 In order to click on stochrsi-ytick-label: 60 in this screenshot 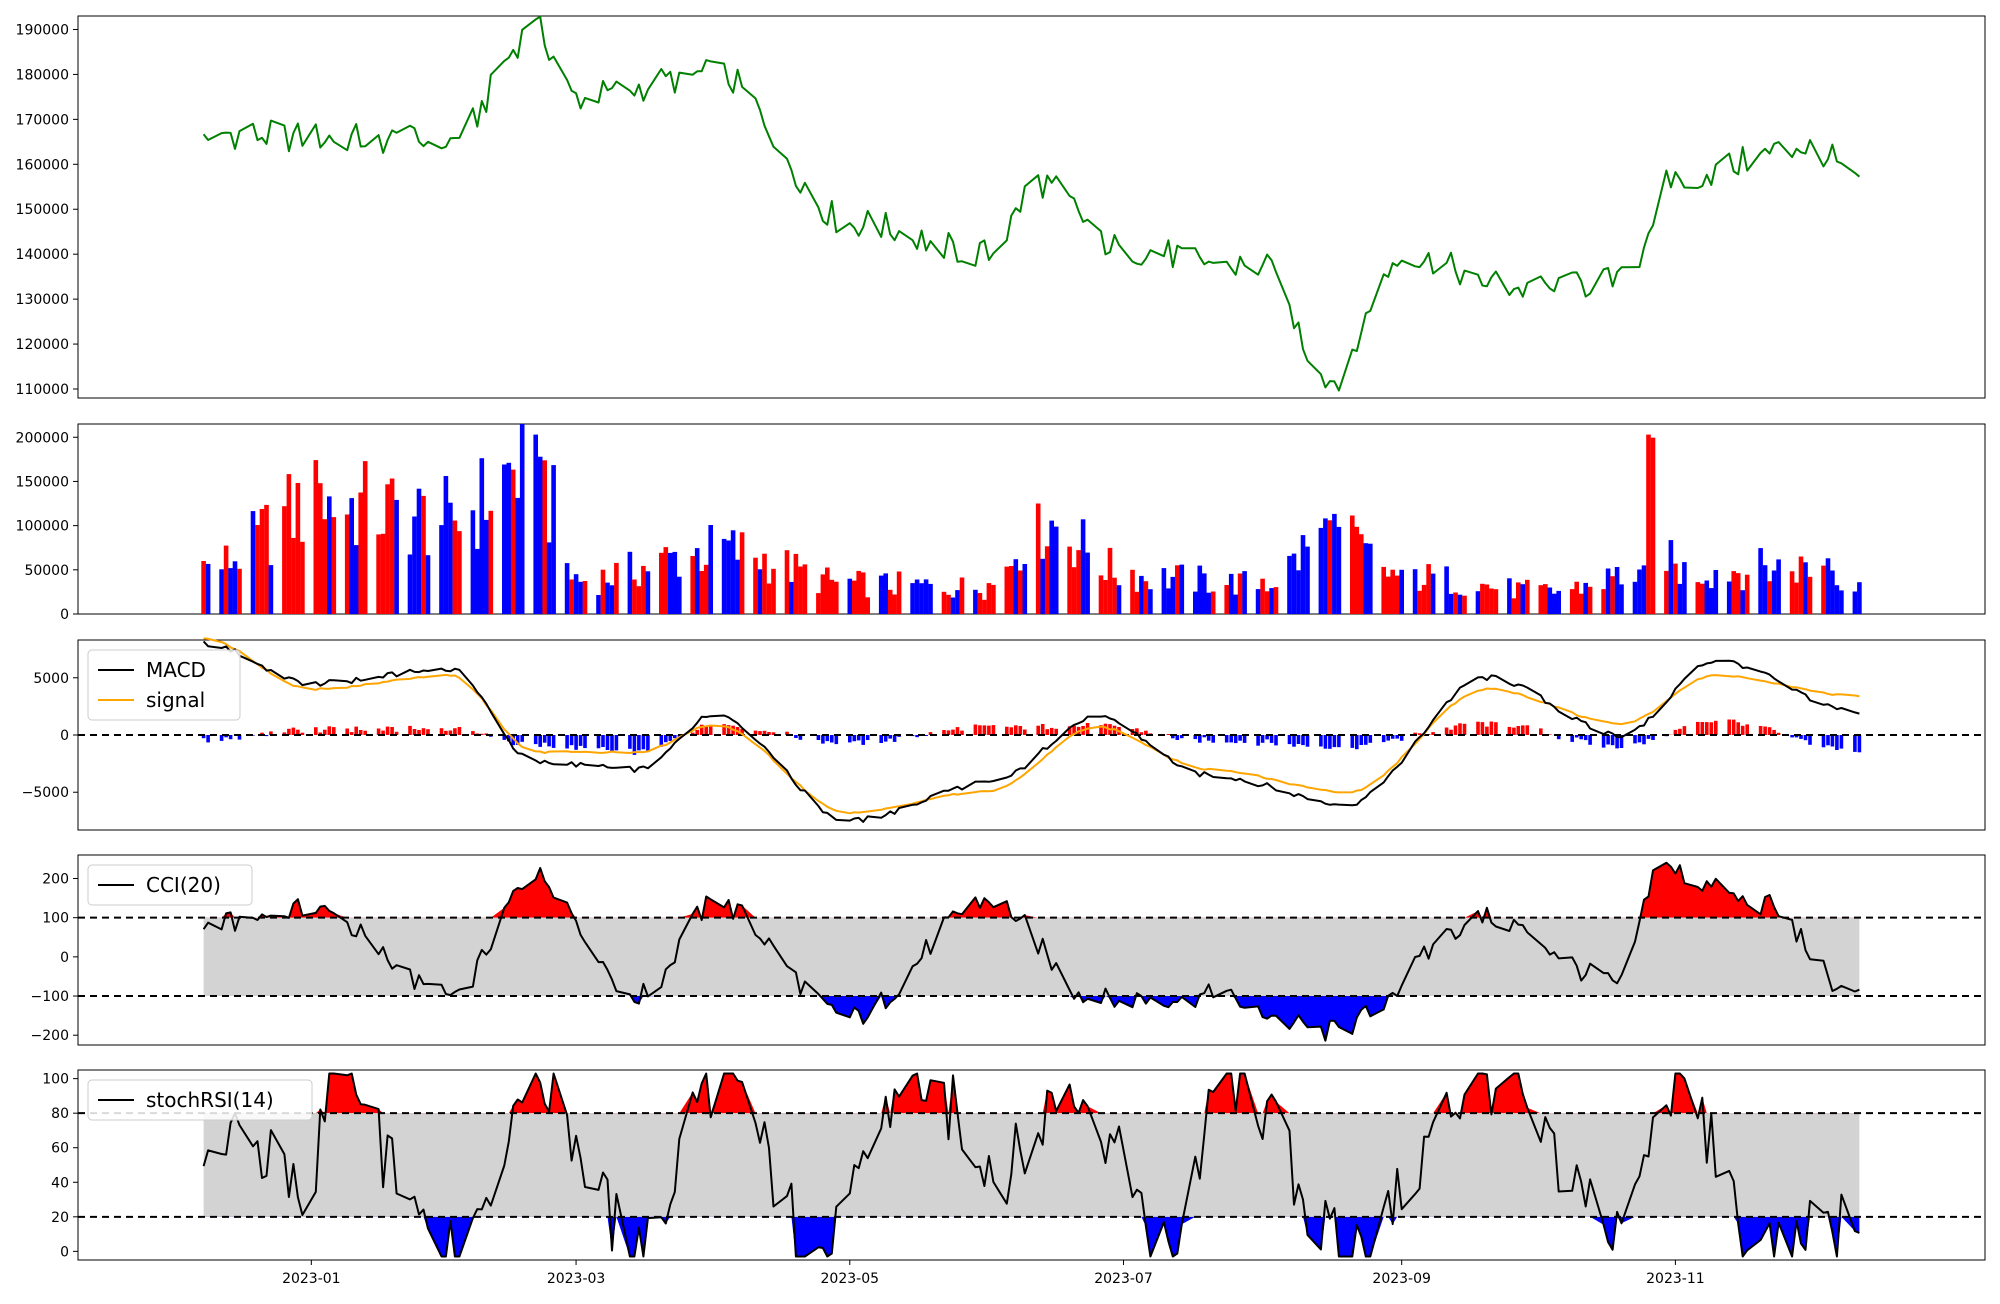, I will do `click(60, 1149)`.